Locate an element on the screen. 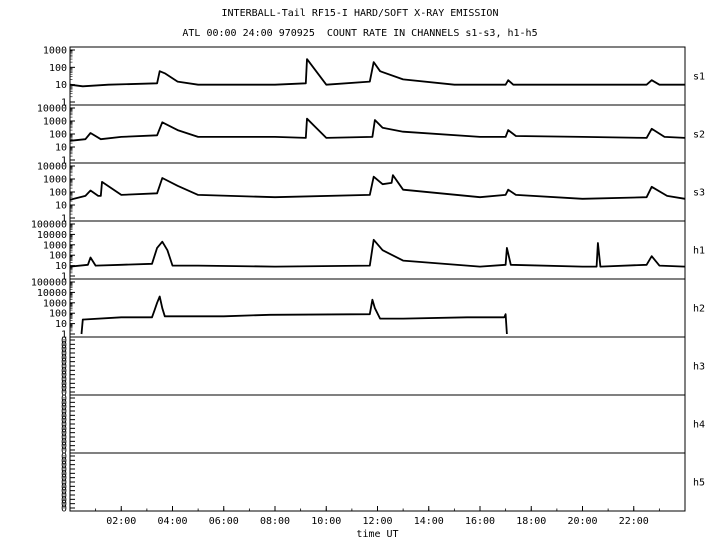 This screenshot has height=550, width=720. ytick-label-h1: 10000 is located at coordinates (52, 235).